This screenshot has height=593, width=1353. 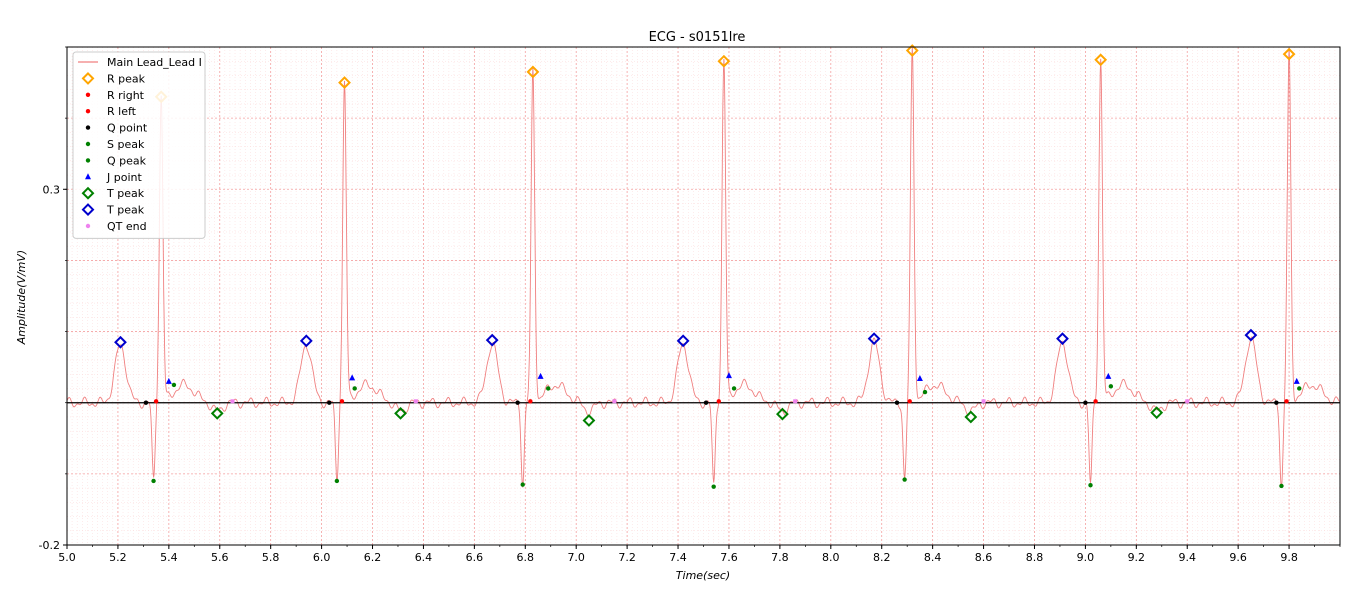 What do you see at coordinates (122, 111) in the screenshot?
I see `legend-label: R left` at bounding box center [122, 111].